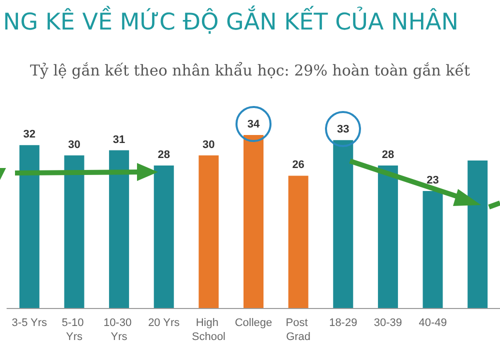 This screenshot has width=500, height=350. I want to click on x-tick-label: High School, so click(209, 330).